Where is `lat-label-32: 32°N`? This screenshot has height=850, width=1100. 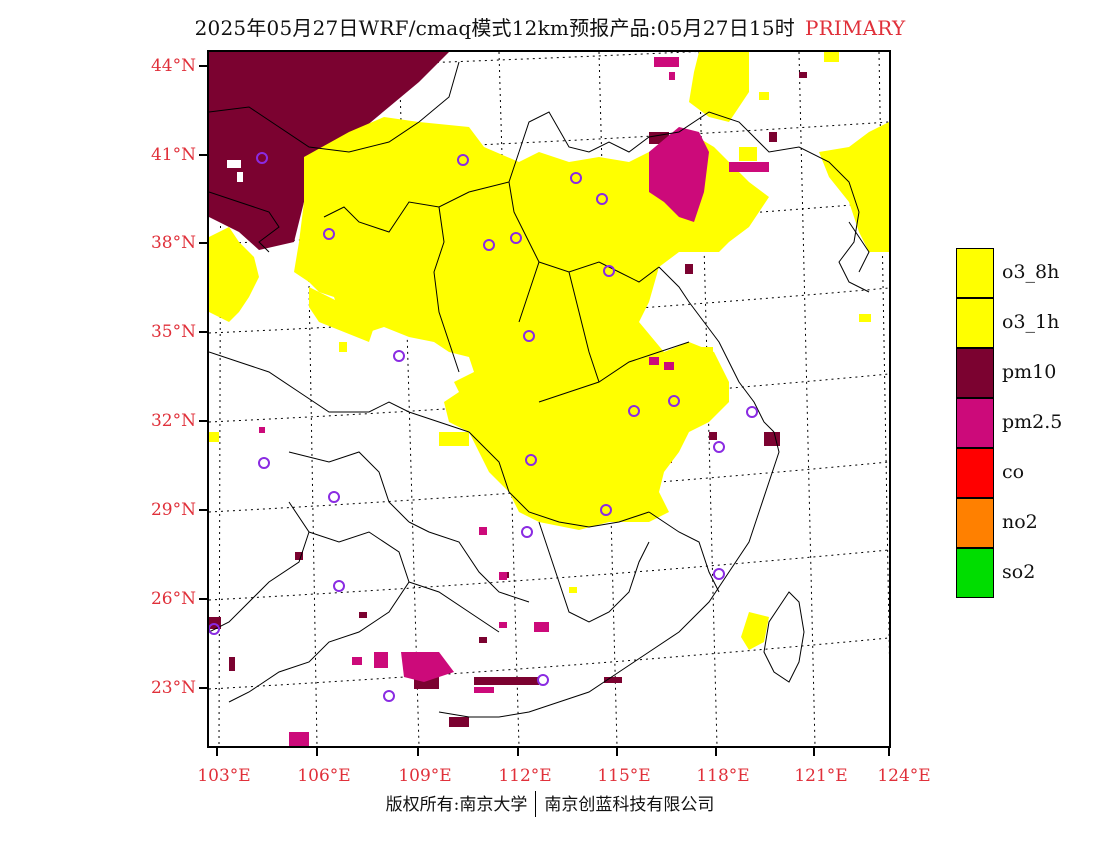 lat-label-32: 32°N is located at coordinates (173, 421).